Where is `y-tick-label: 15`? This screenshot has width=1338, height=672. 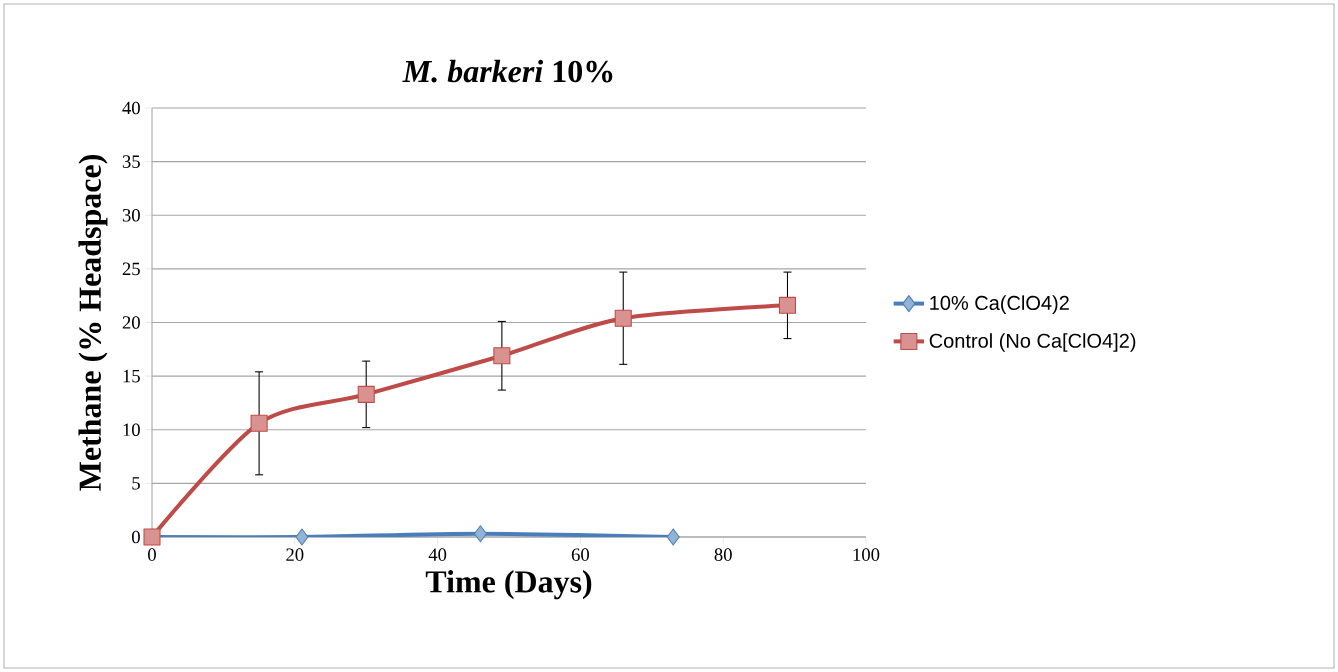 y-tick-label: 15 is located at coordinates (131, 376).